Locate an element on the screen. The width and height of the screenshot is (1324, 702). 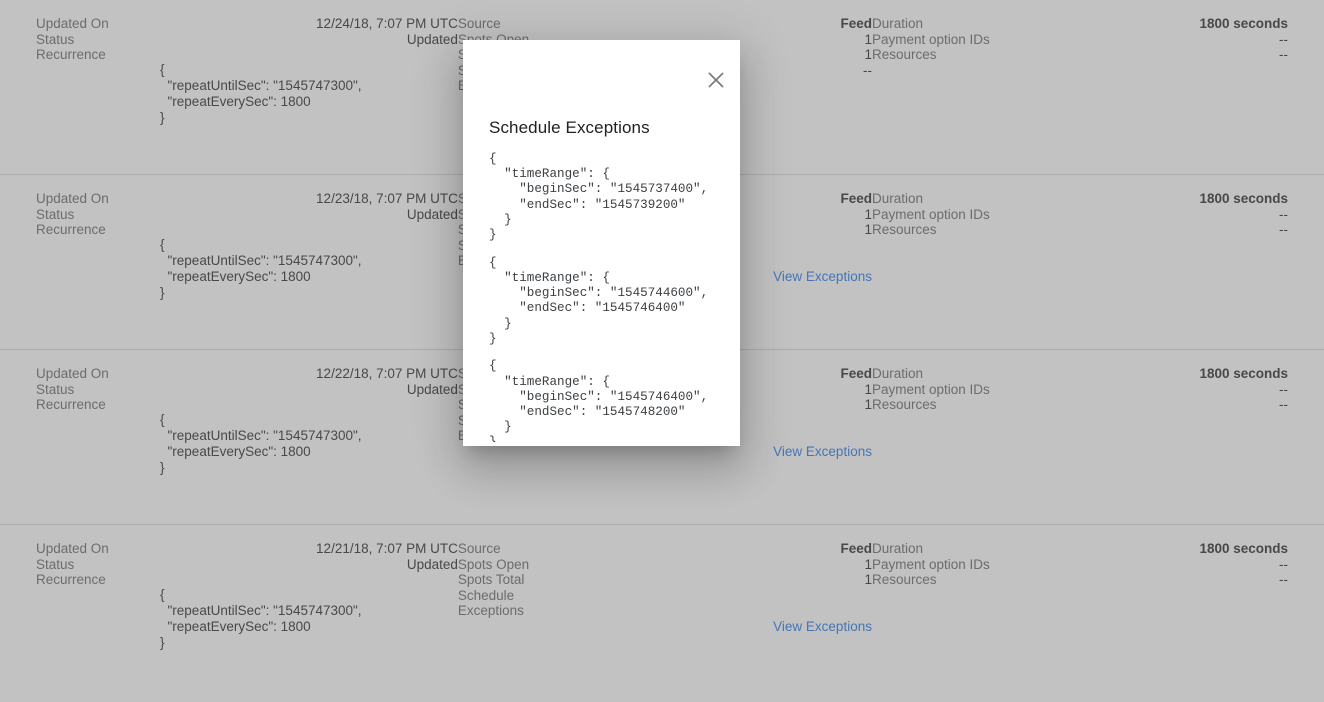
dialog-title: Schedule Exceptions is located at coordinates (569, 127).